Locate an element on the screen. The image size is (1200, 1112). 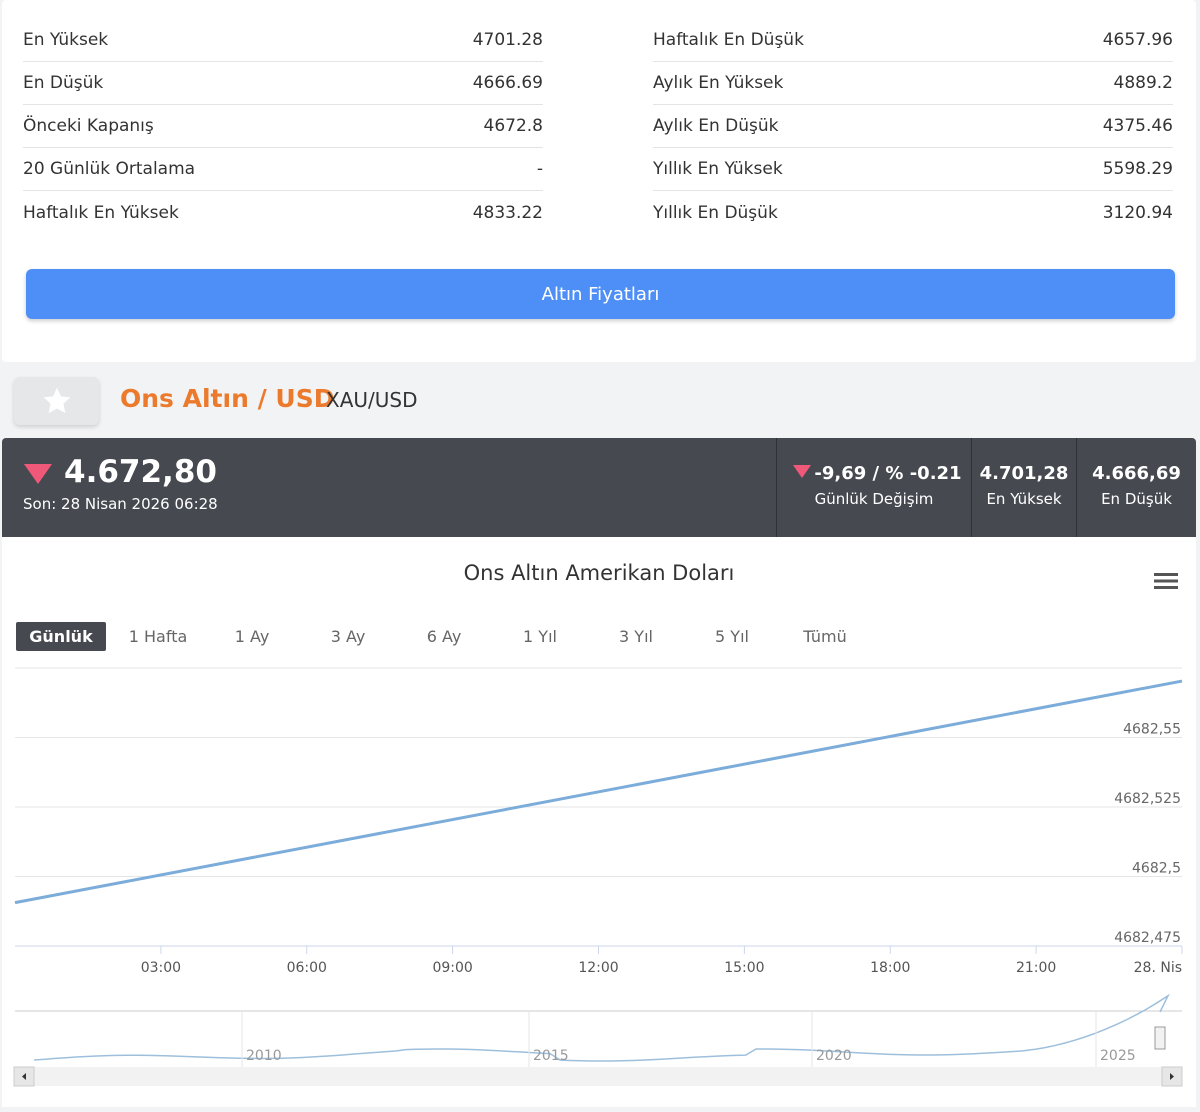
stat-label: En Yüksek is located at coordinates (66, 40).